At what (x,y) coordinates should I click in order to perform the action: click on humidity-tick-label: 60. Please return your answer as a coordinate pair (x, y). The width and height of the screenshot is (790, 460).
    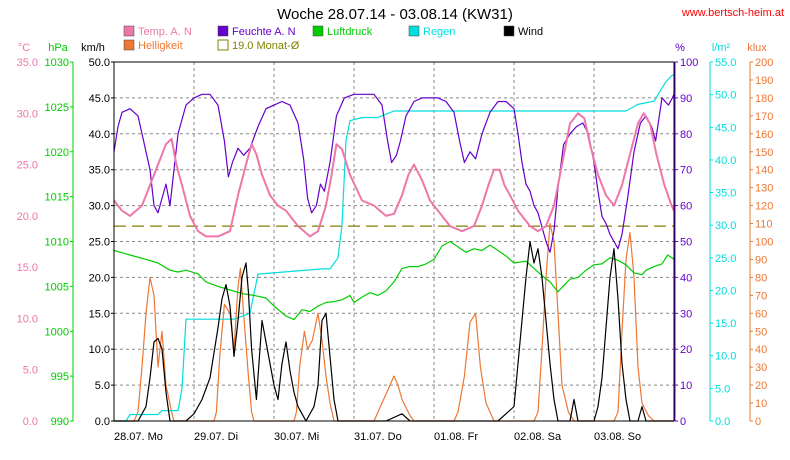
    Looking at the image, I should click on (686, 207).